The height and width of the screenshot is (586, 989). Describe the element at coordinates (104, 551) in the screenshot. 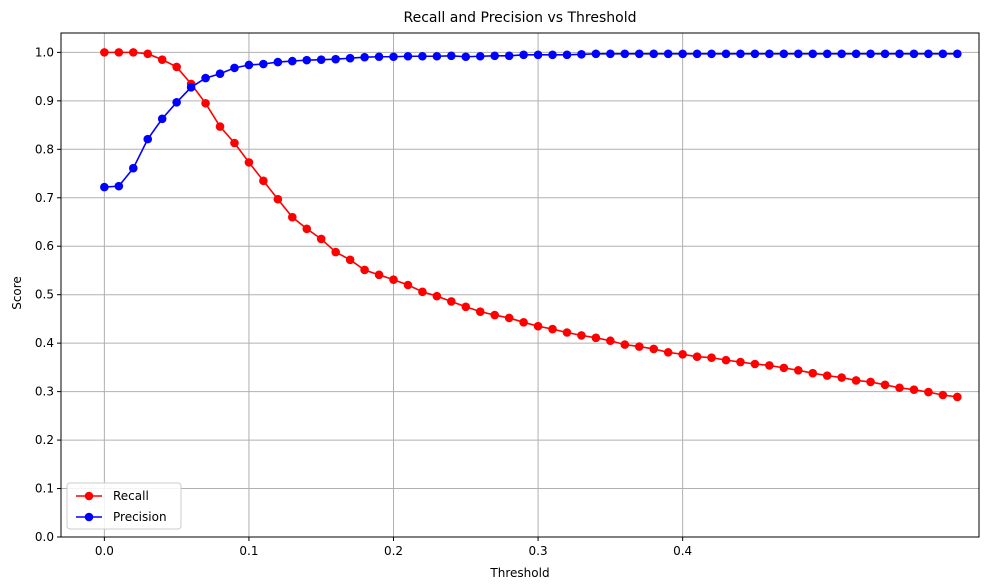

I see `x-tick-label: 0.0` at that location.